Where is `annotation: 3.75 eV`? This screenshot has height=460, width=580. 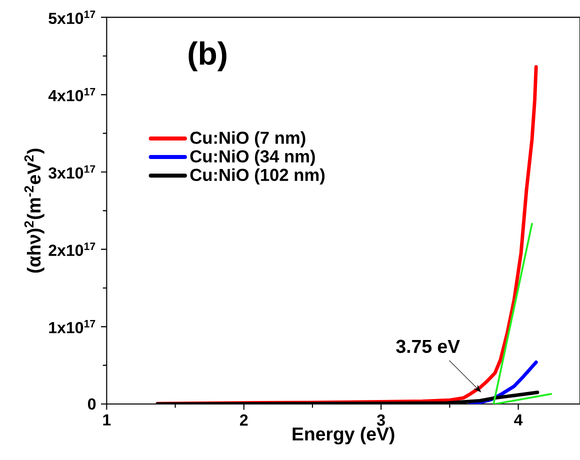 annotation: 3.75 eV is located at coordinates (428, 347).